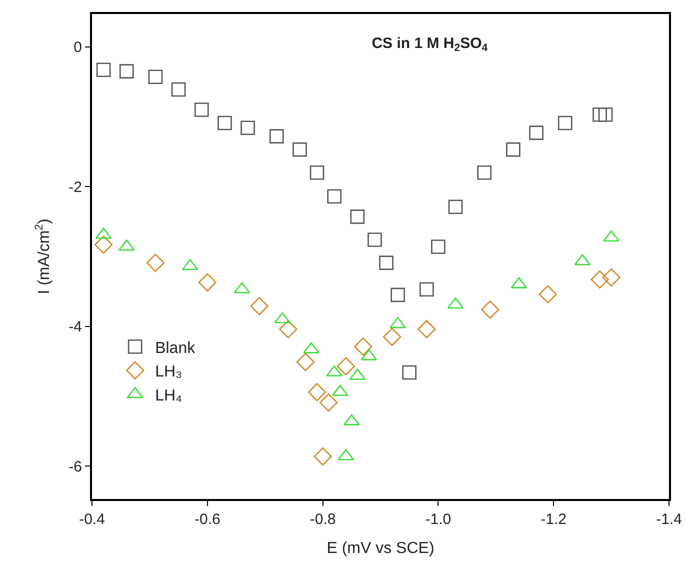  What do you see at coordinates (168, 395) in the screenshot?
I see `legend-label: LH₄` at bounding box center [168, 395].